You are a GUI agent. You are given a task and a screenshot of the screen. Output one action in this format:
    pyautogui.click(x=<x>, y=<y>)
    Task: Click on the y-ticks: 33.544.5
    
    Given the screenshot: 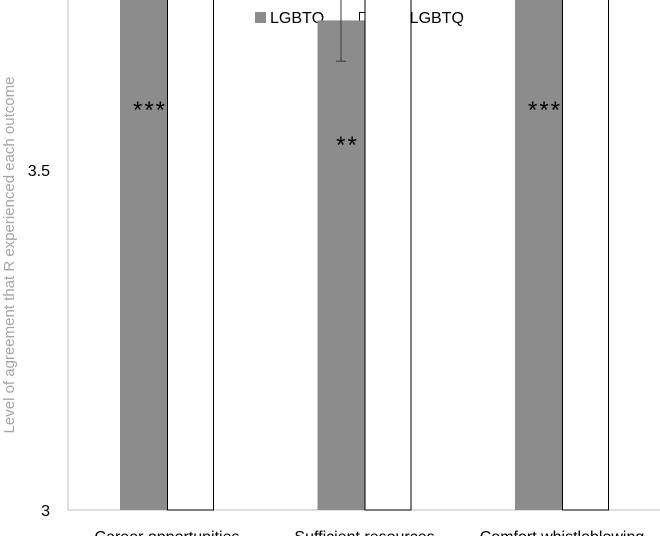 What is the action you would take?
    pyautogui.click(x=39, y=341)
    